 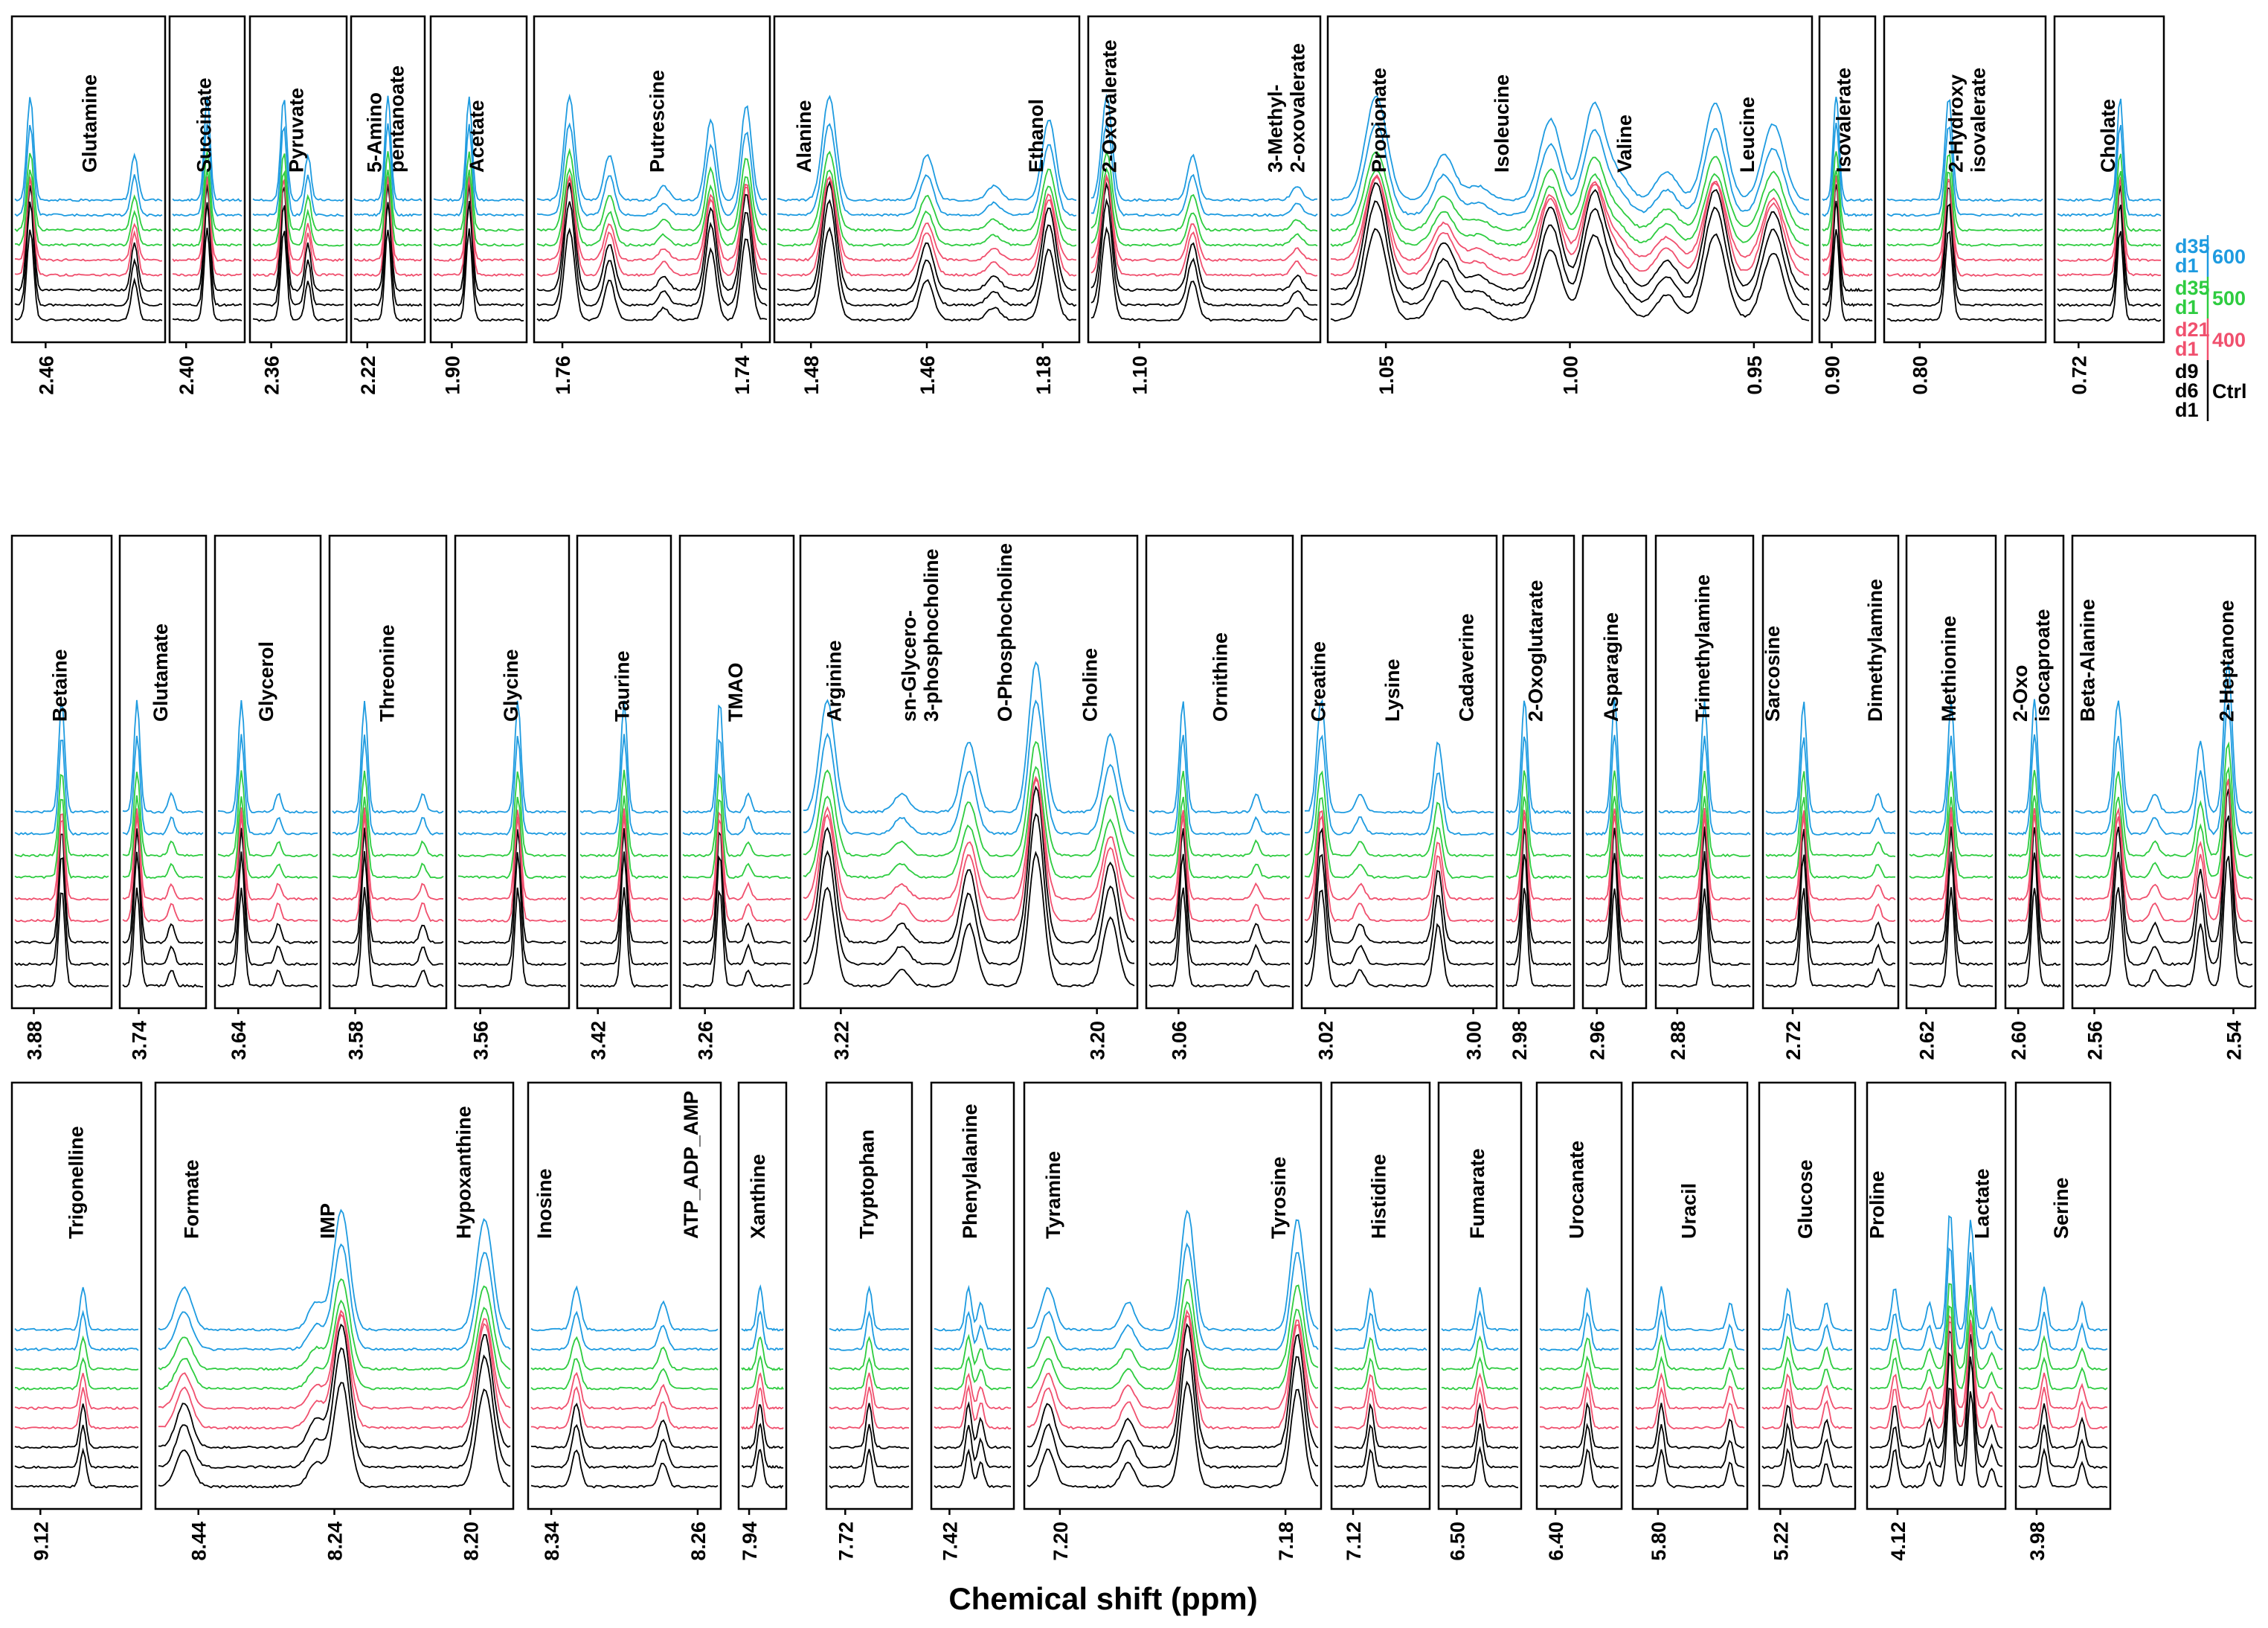 I want to click on metabolite-label: Xanthine, so click(x=758, y=1196).